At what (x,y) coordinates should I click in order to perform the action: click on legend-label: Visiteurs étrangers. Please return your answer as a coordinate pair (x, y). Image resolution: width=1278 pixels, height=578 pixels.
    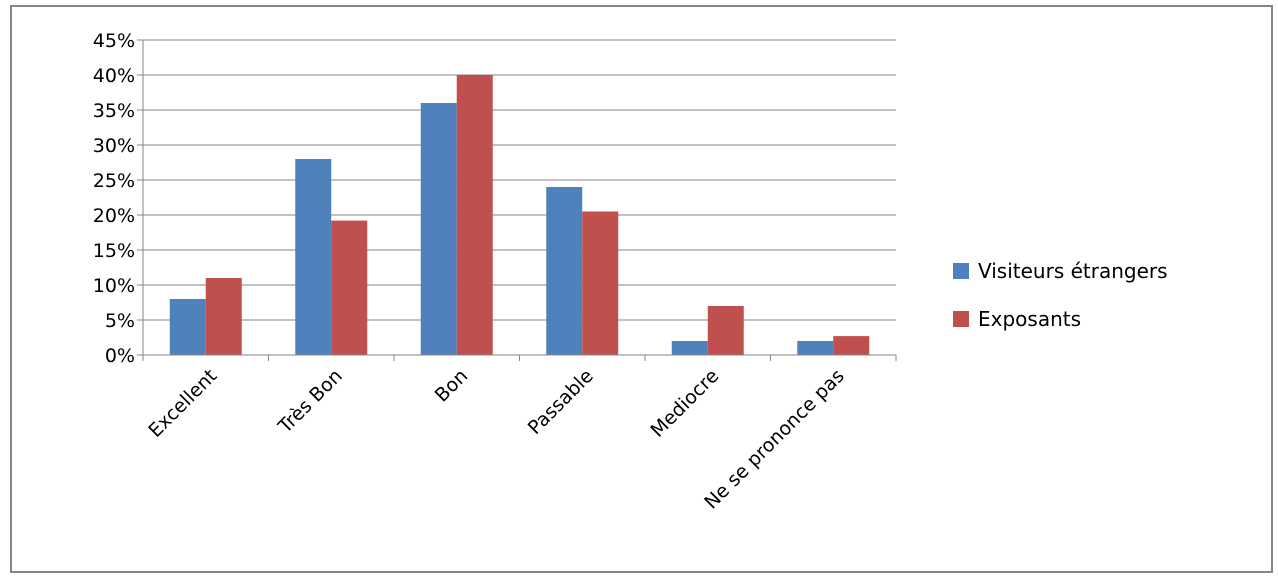
    Looking at the image, I should click on (1073, 271).